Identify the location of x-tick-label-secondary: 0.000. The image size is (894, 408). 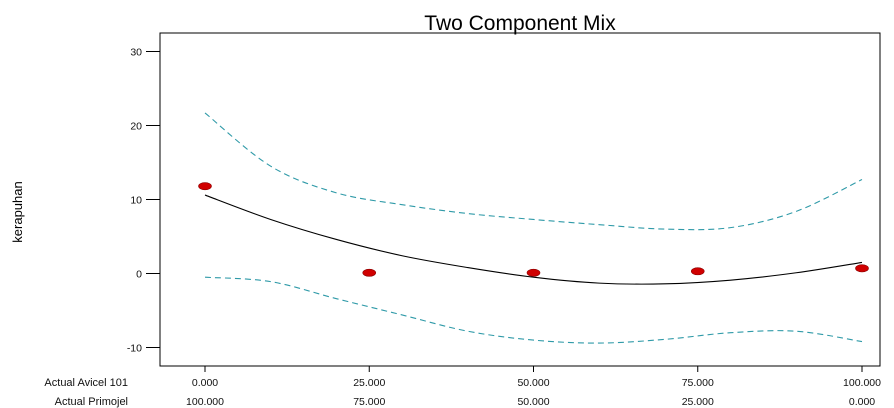
(862, 402).